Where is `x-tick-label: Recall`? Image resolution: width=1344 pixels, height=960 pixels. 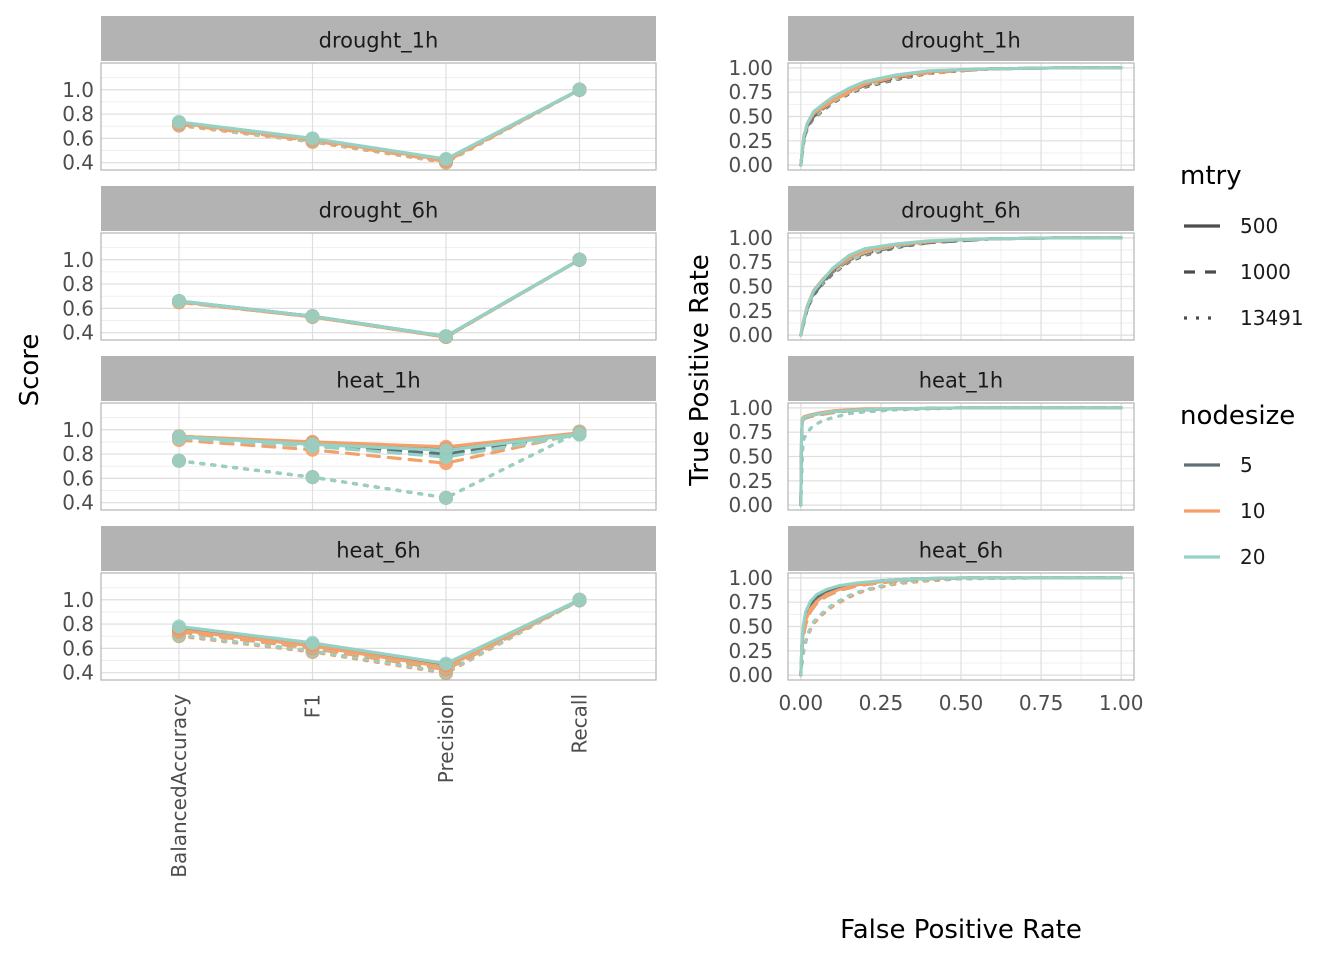
x-tick-label: Recall is located at coordinates (580, 724).